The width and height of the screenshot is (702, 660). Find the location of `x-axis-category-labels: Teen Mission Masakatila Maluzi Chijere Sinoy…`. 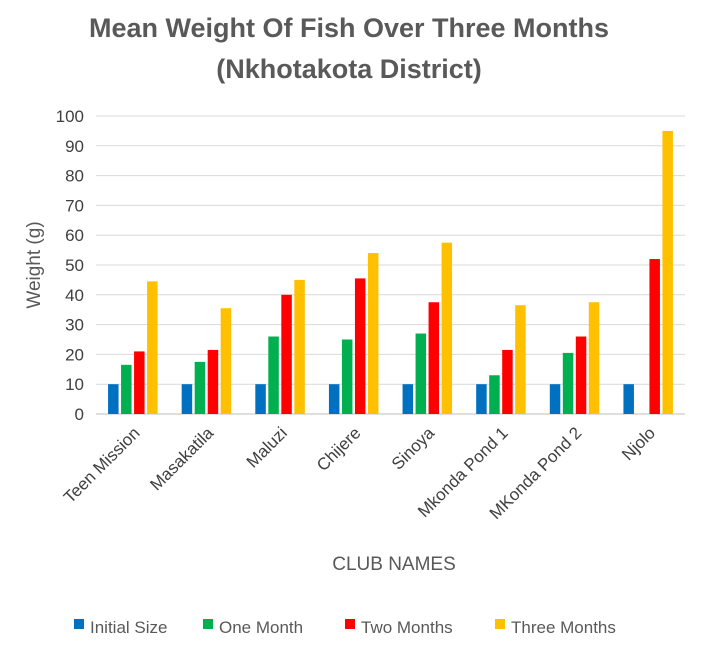

x-axis-category-labels: Teen Mission Masakatila Maluzi Chijere Sinoy… is located at coordinates (359, 473).